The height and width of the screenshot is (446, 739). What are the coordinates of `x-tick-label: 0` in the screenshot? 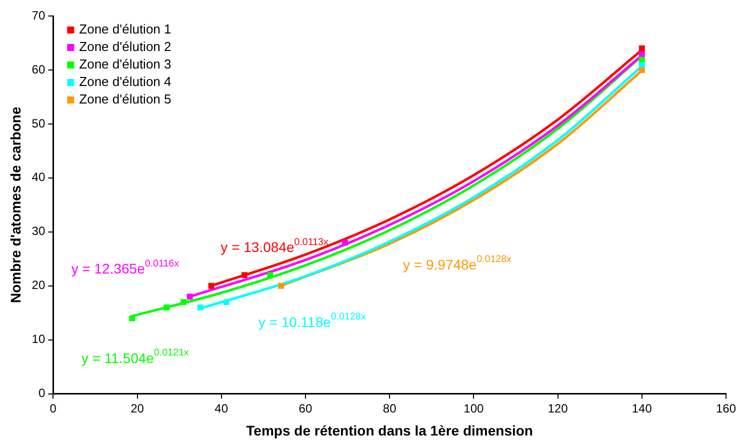 It's located at (53, 408).